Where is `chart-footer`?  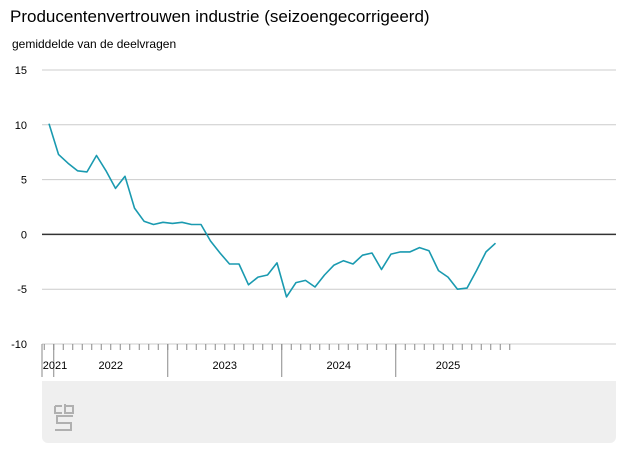
chart-footer is located at coordinates (329, 412).